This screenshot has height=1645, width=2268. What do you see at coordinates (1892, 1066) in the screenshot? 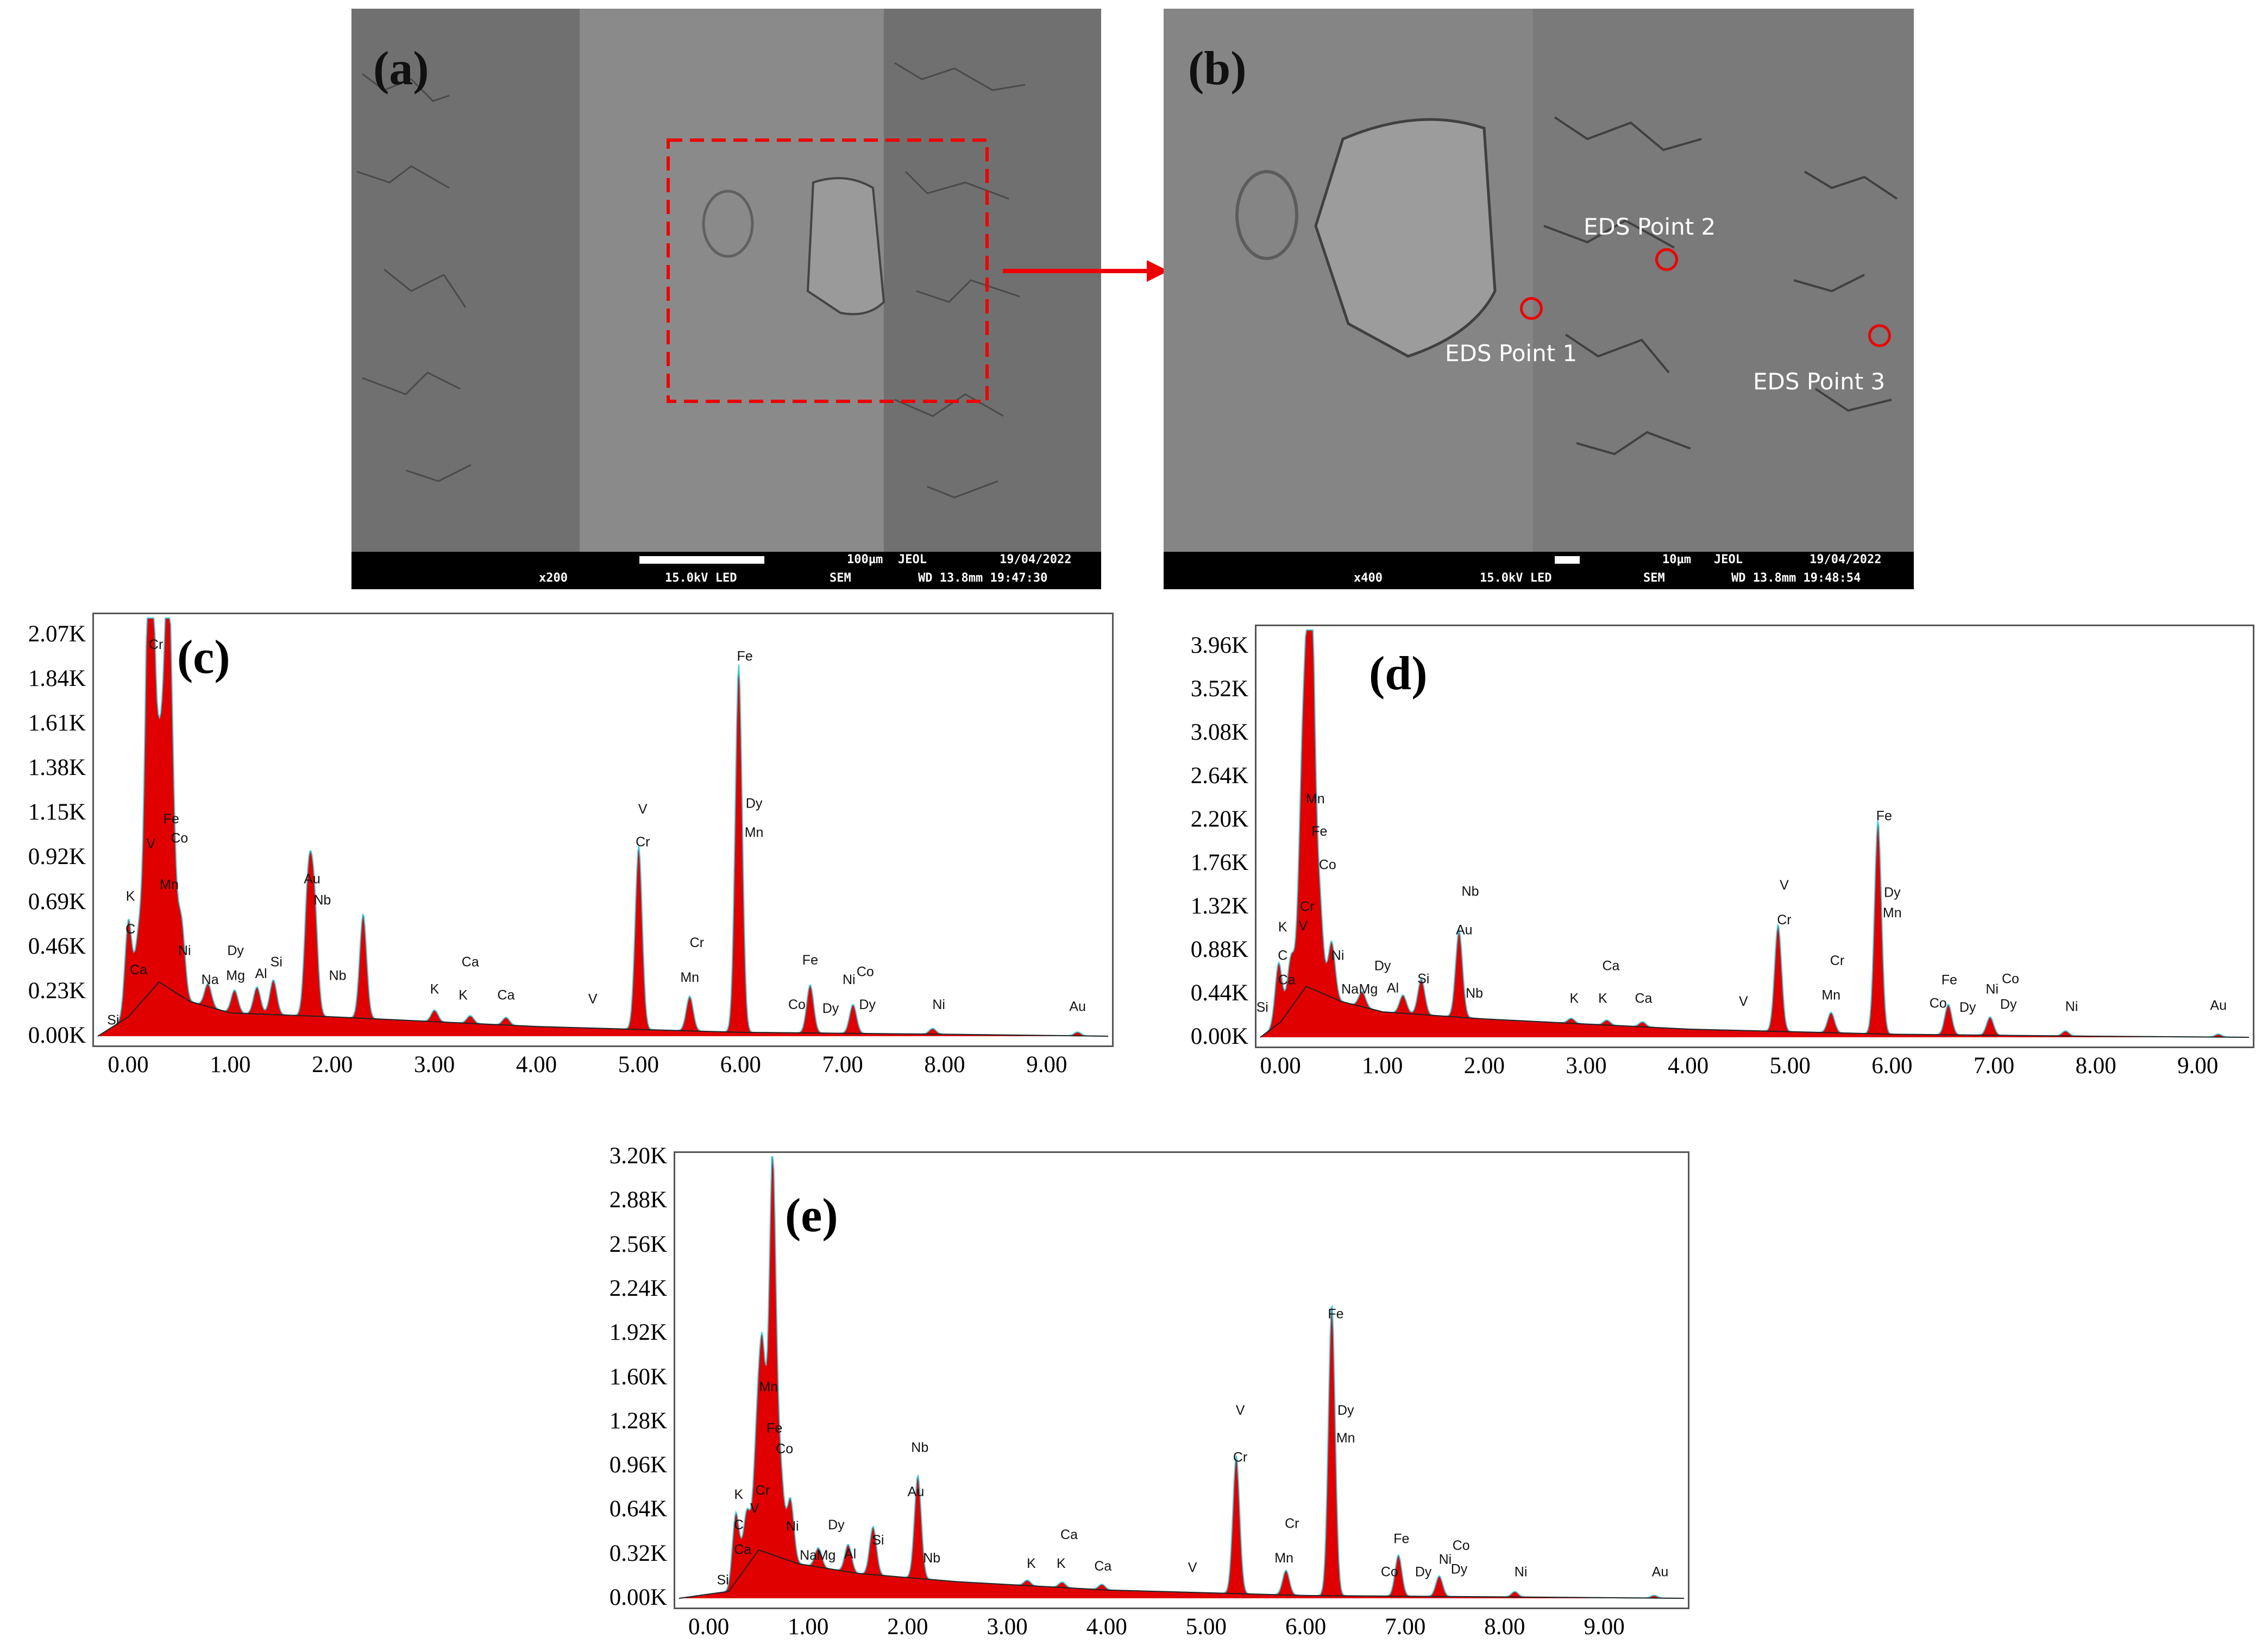
I see `x-tick-label-d: 6.00` at bounding box center [1892, 1066].